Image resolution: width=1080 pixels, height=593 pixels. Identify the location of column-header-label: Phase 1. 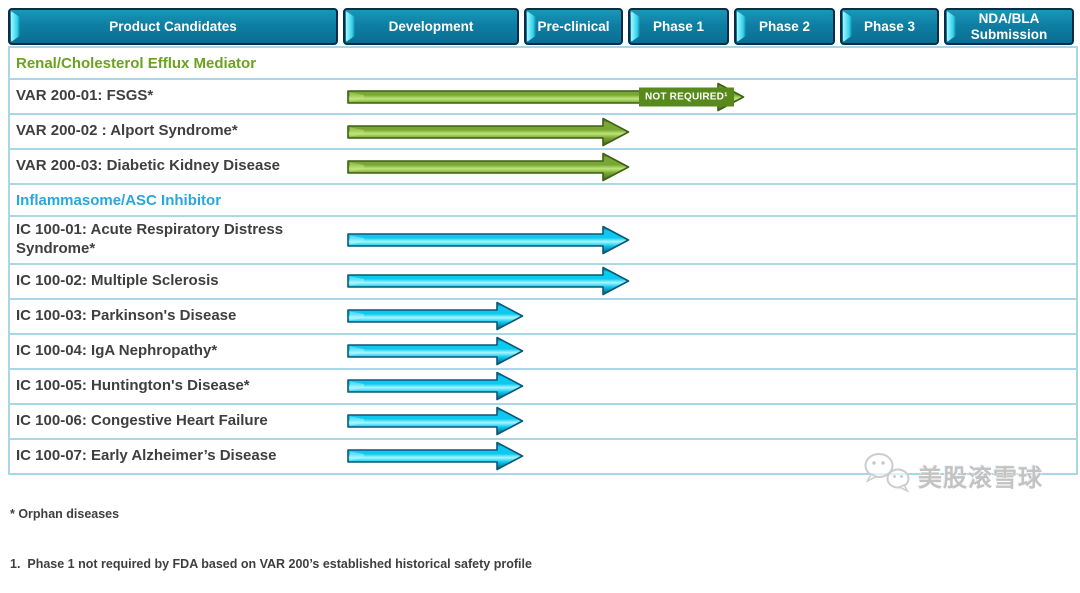
(678, 26).